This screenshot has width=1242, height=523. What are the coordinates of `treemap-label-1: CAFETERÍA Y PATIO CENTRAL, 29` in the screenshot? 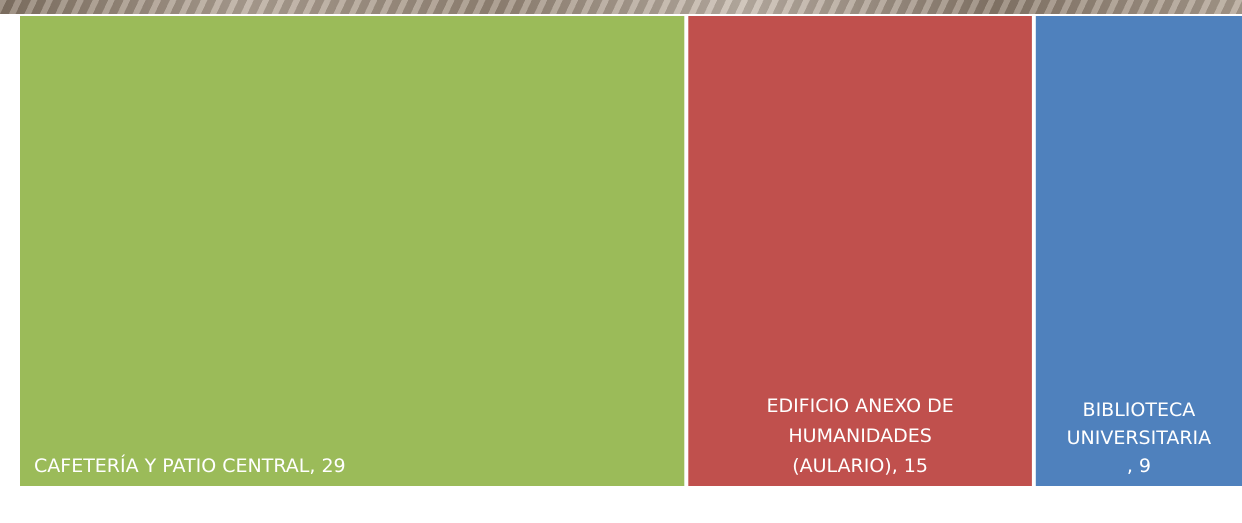 It's located at (190, 465).